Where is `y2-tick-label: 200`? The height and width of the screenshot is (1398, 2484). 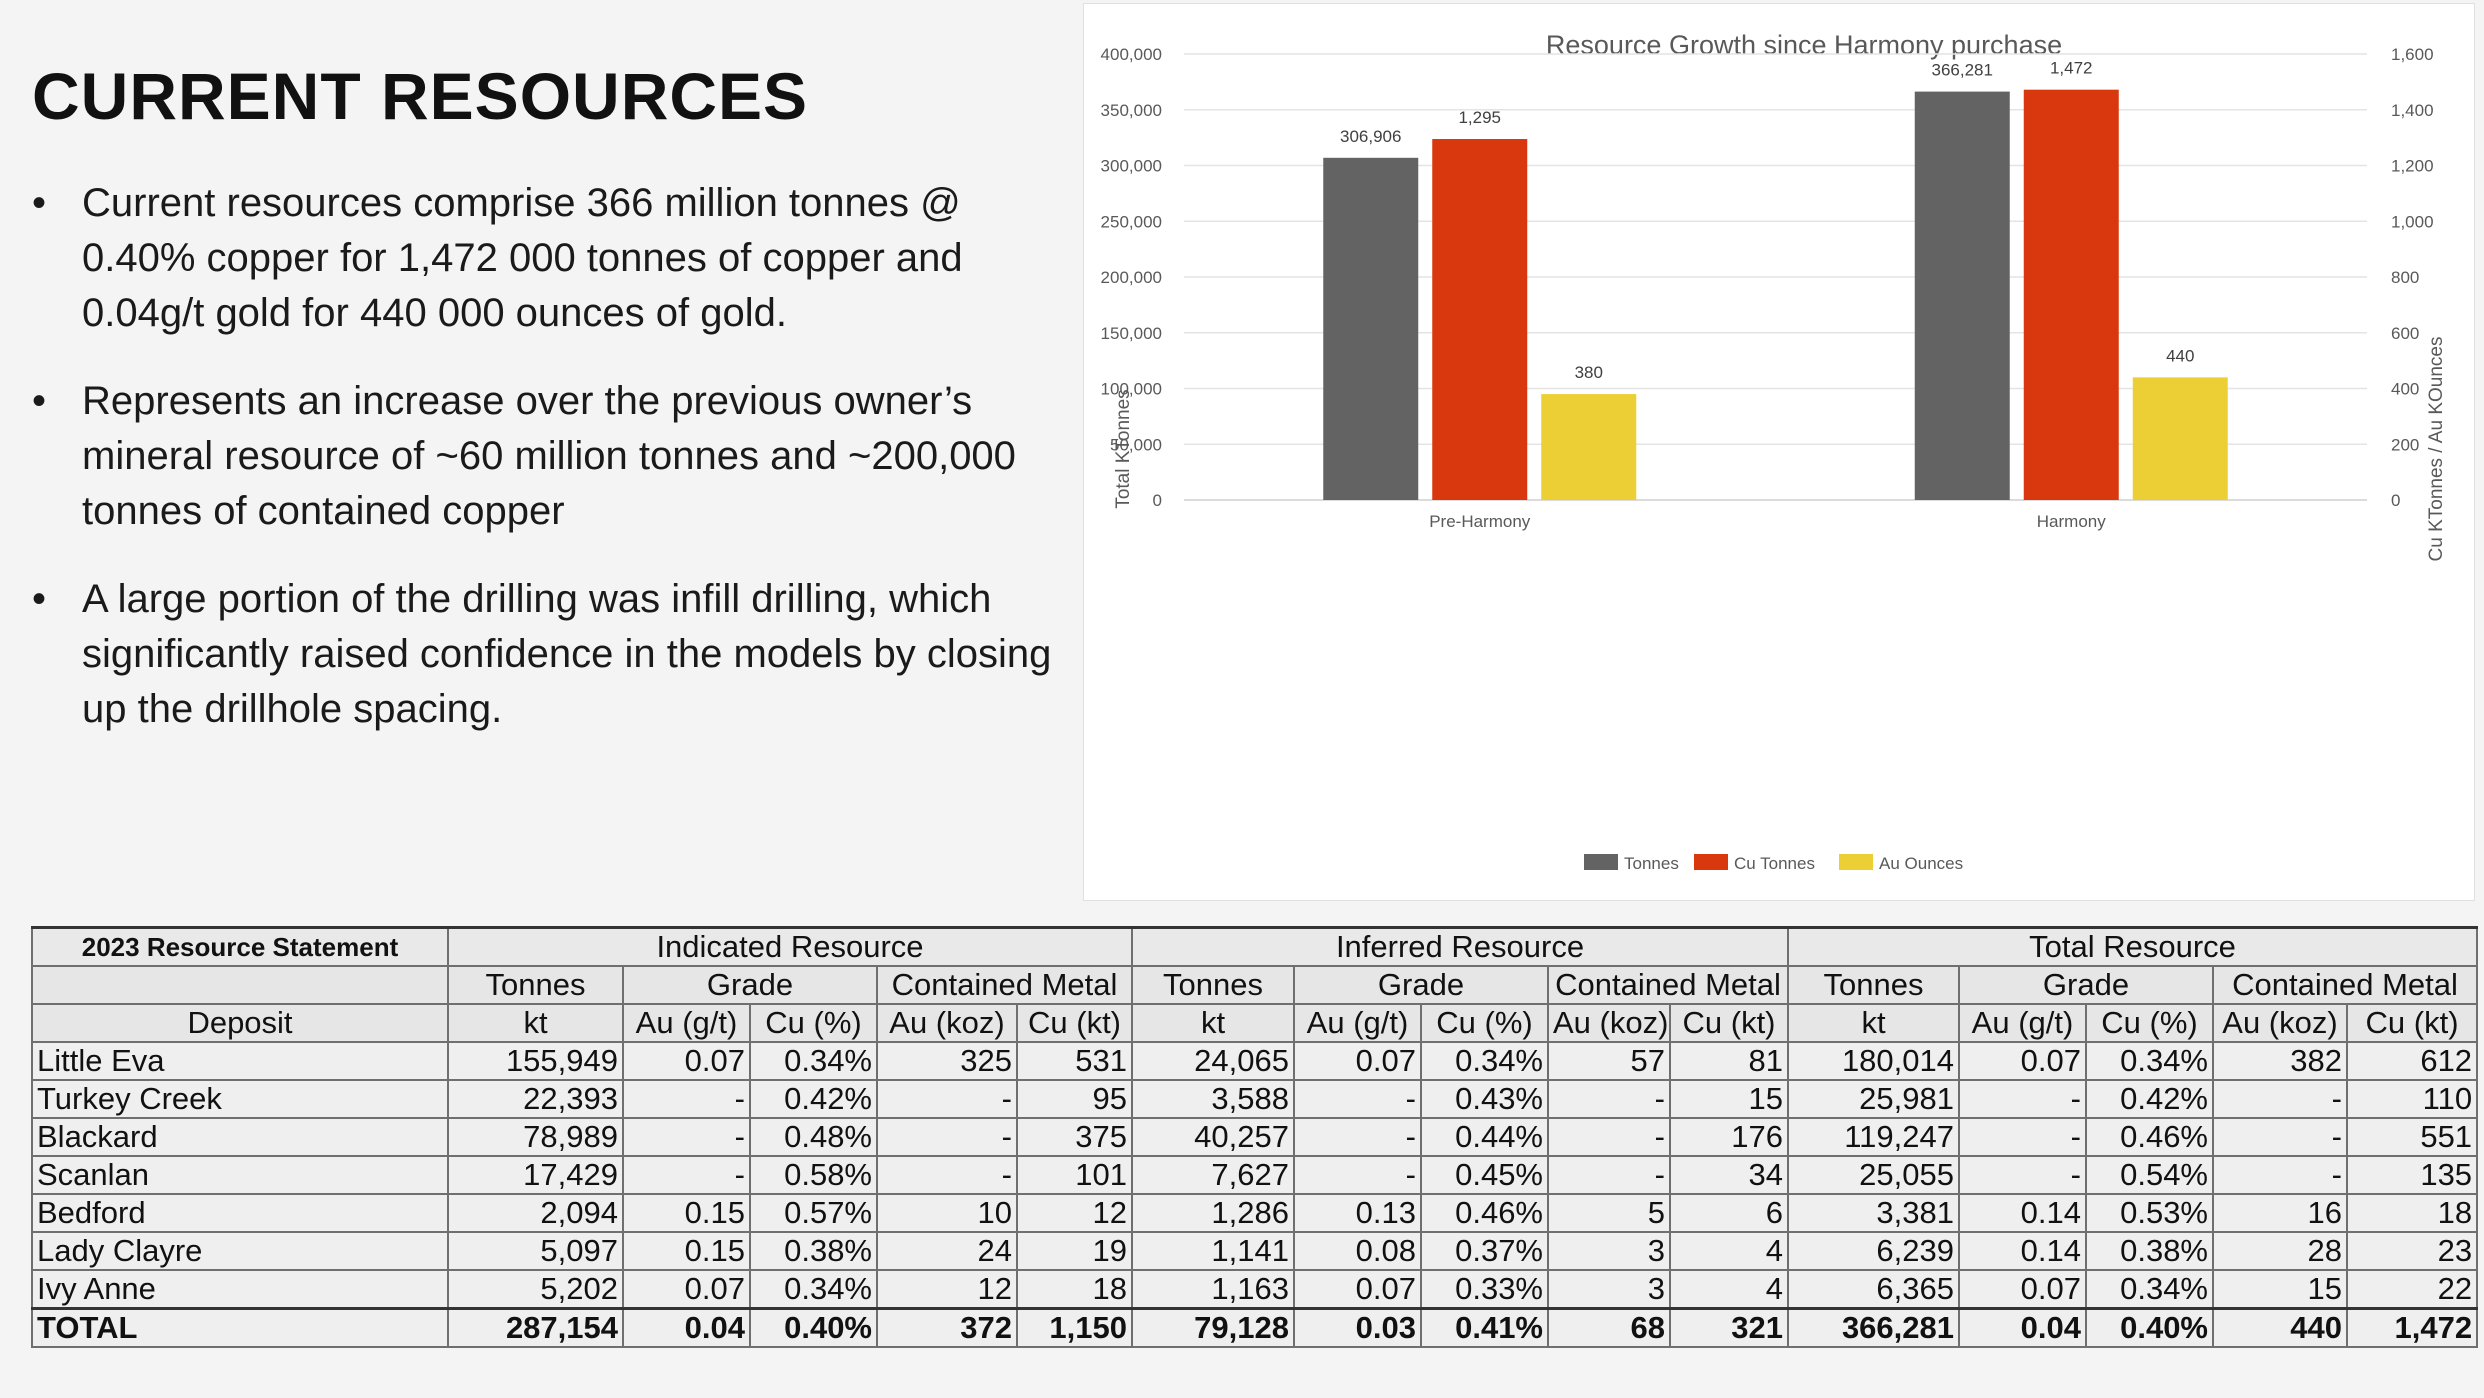 y2-tick-label: 200 is located at coordinates (2405, 444).